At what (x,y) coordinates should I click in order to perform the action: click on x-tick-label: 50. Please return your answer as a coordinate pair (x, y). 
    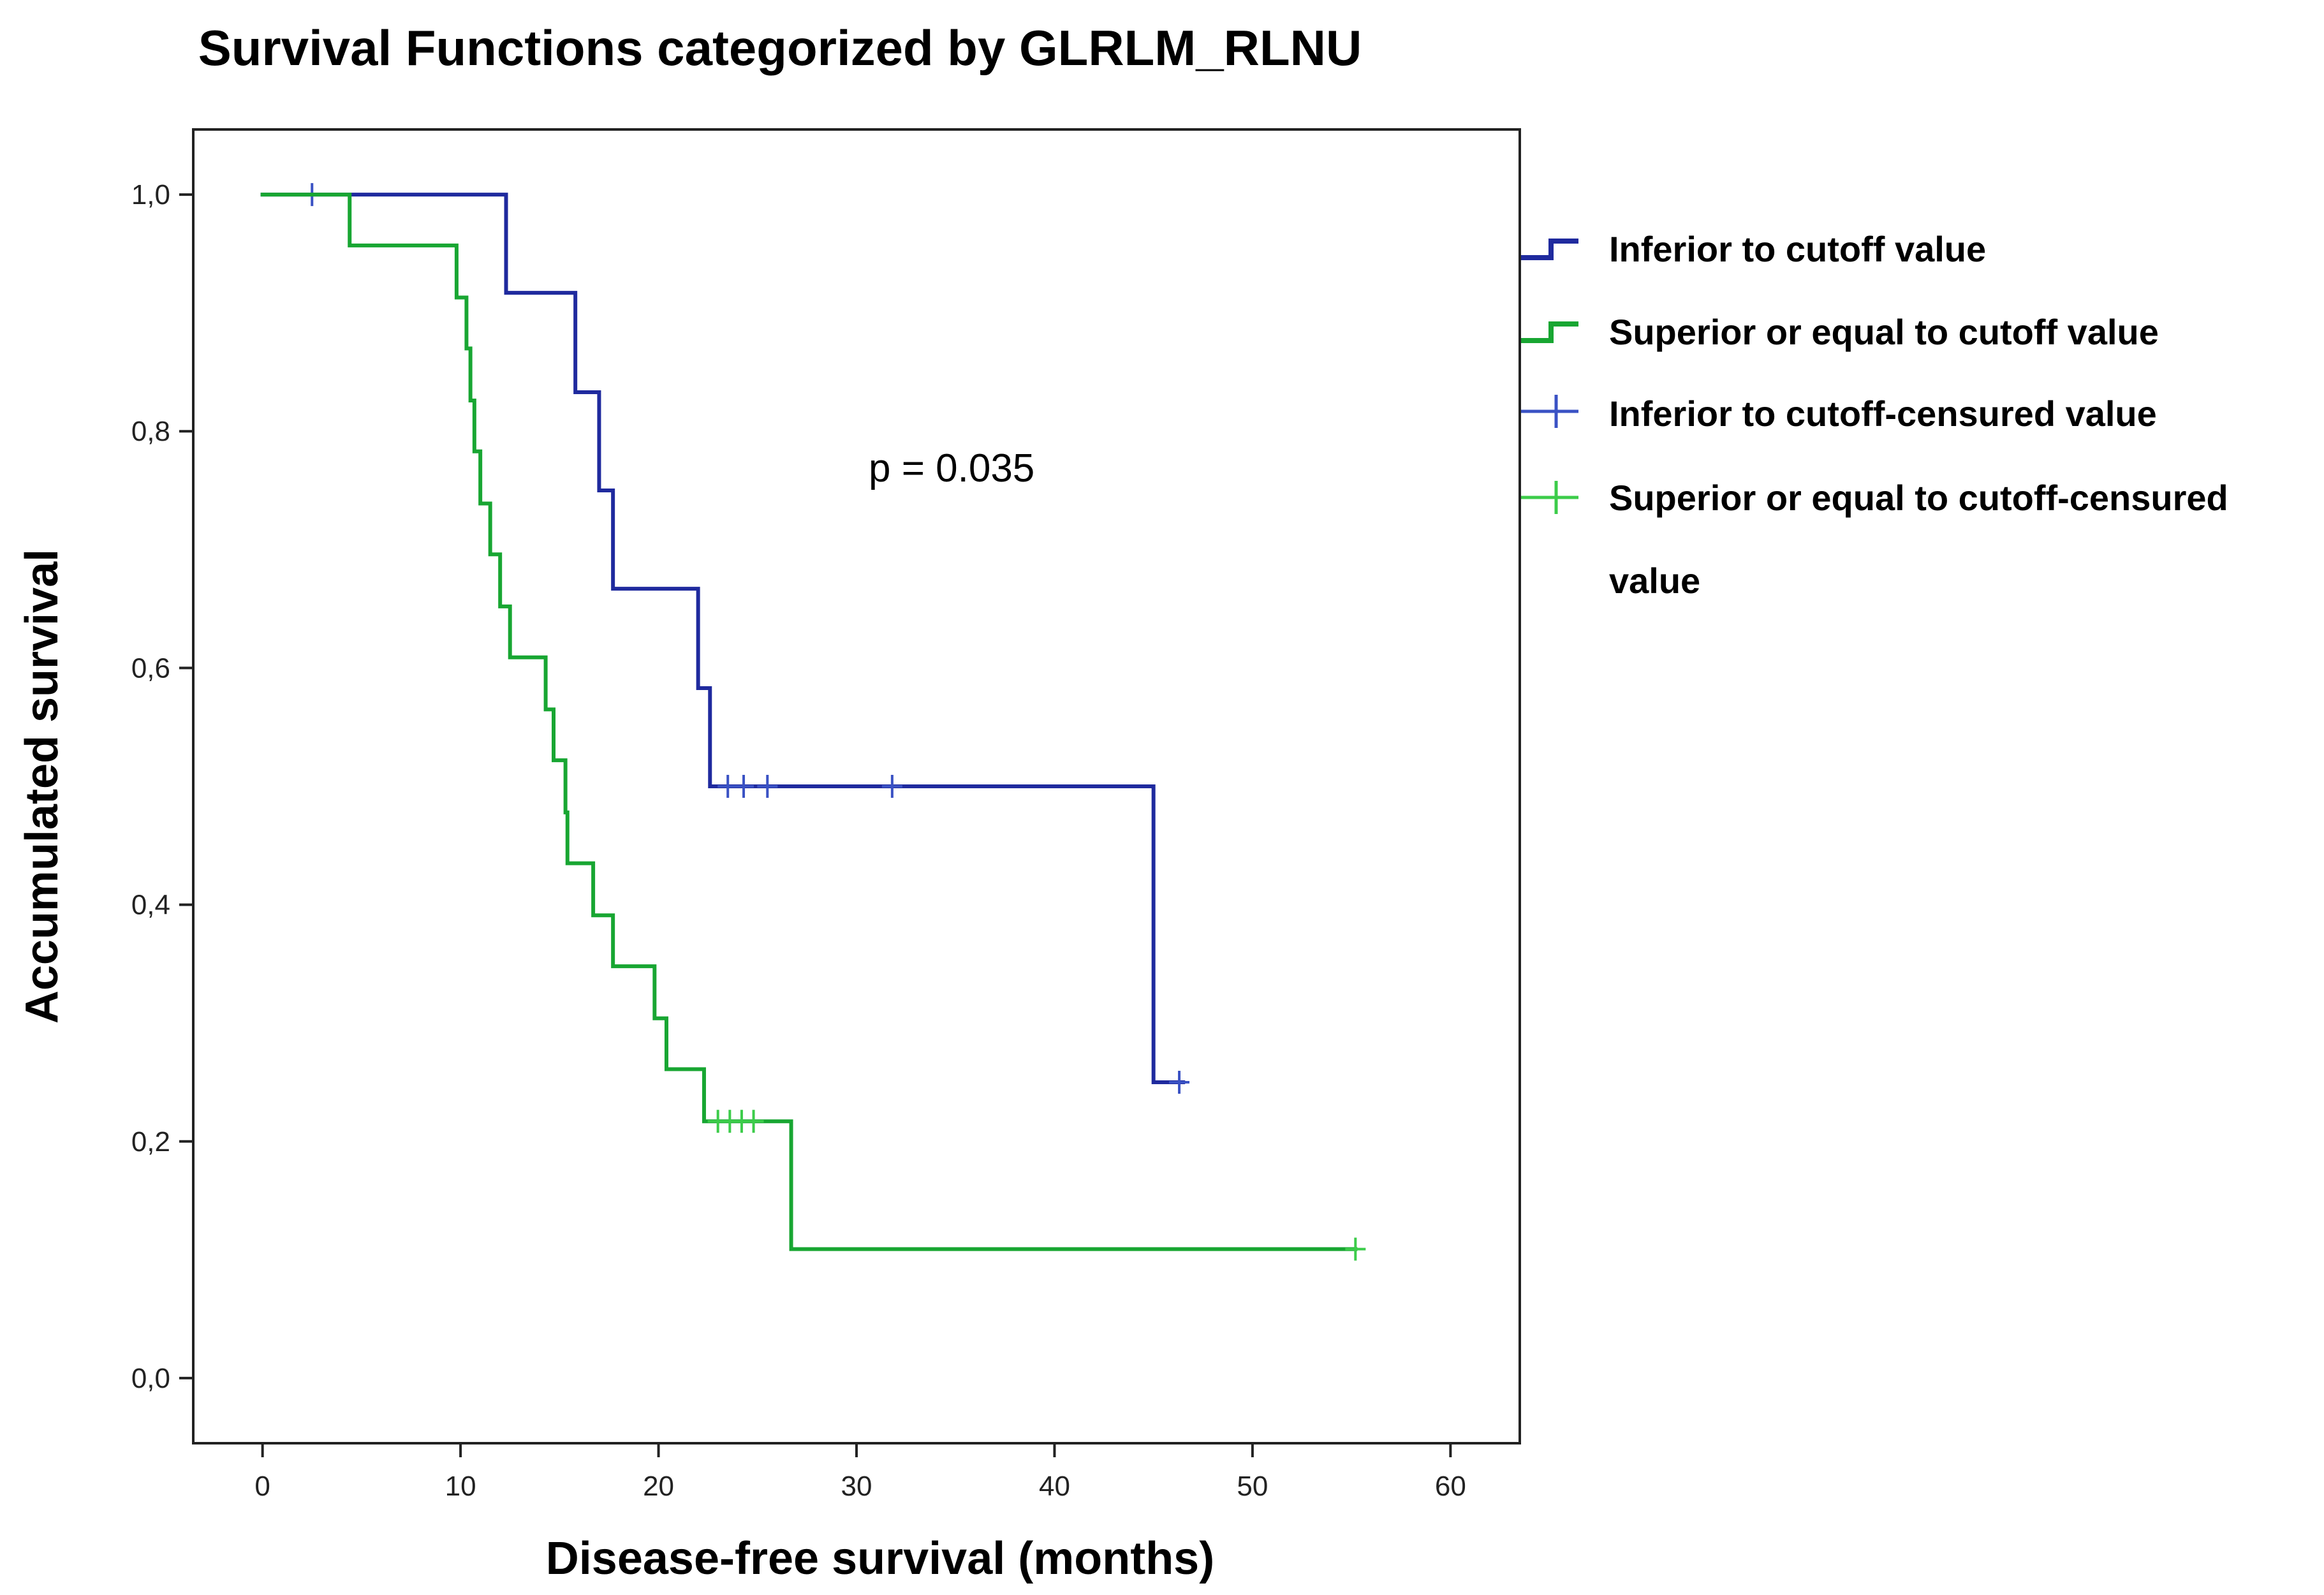
    Looking at the image, I should click on (1253, 1486).